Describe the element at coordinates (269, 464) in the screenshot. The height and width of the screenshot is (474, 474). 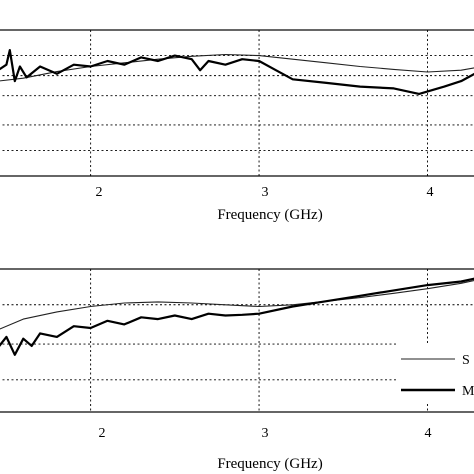
I see `bottom-x-axis-label: Frequency (GHz)` at that location.